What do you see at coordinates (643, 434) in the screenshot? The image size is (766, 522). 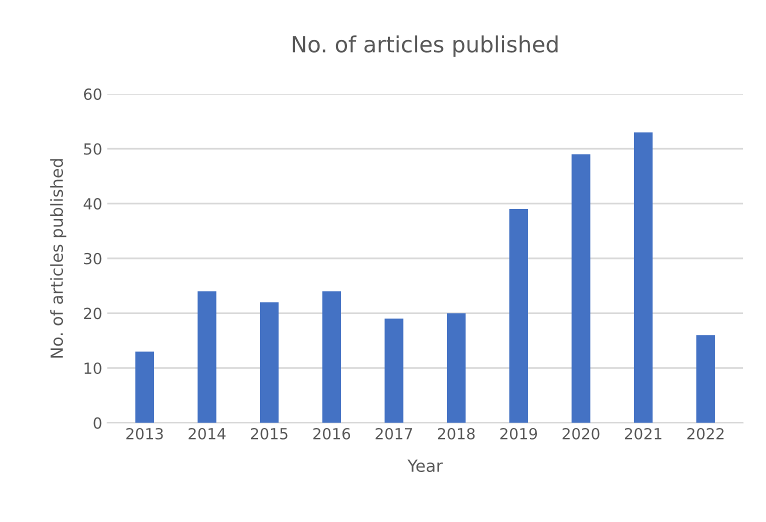 I see `x-tick-label: 2021` at bounding box center [643, 434].